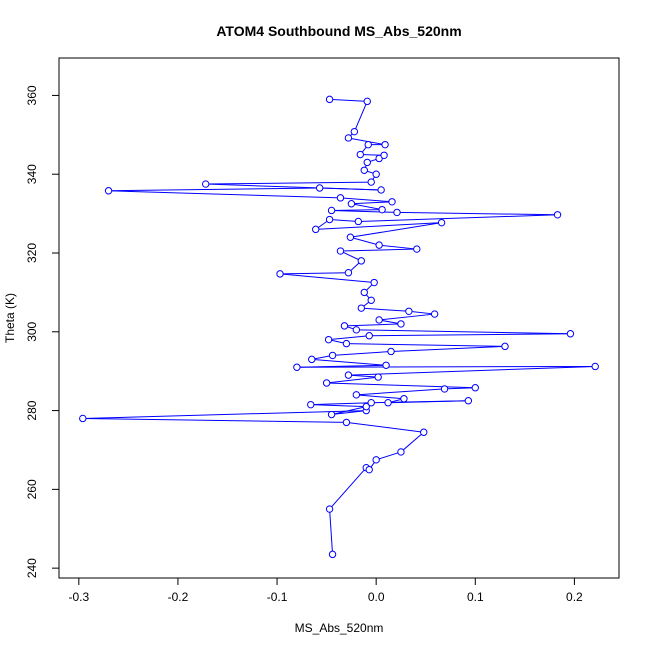 This screenshot has height=650, width=650. What do you see at coordinates (10, 318) in the screenshot?
I see `y-axis-label: Theta (K)` at bounding box center [10, 318].